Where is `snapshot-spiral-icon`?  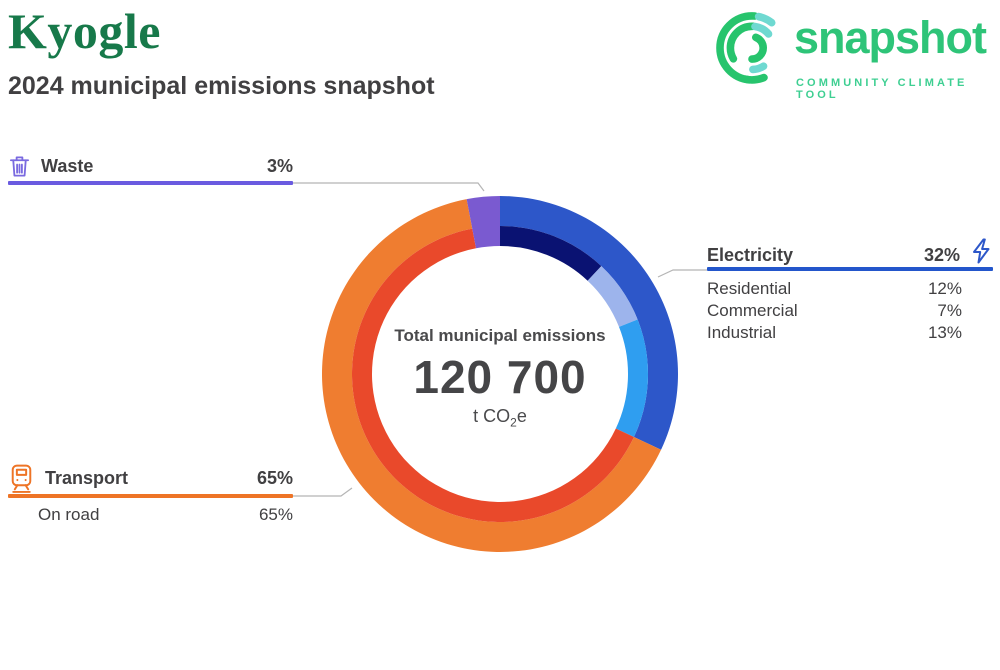 snapshot-spiral-icon is located at coordinates (752, 48).